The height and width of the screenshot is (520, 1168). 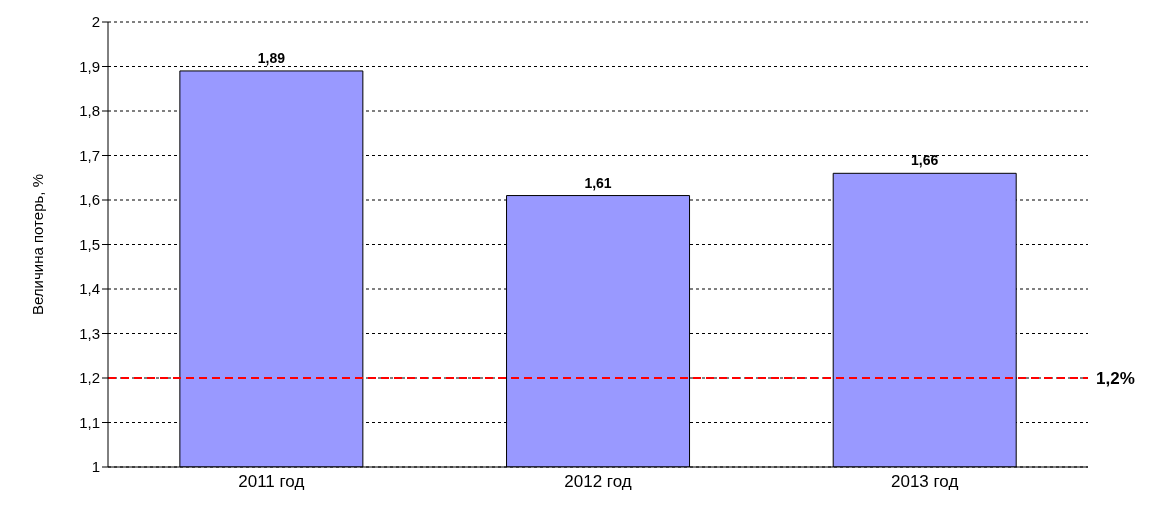 What do you see at coordinates (89, 155) in the screenshot?
I see `y-tick-label: 1,7` at bounding box center [89, 155].